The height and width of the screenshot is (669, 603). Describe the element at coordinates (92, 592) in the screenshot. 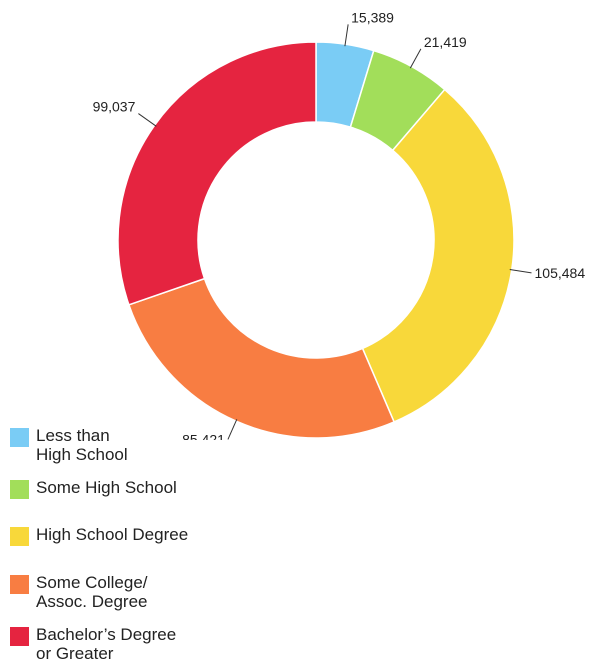

I see `legend-label: Some College/ Assoc. Degree` at that location.